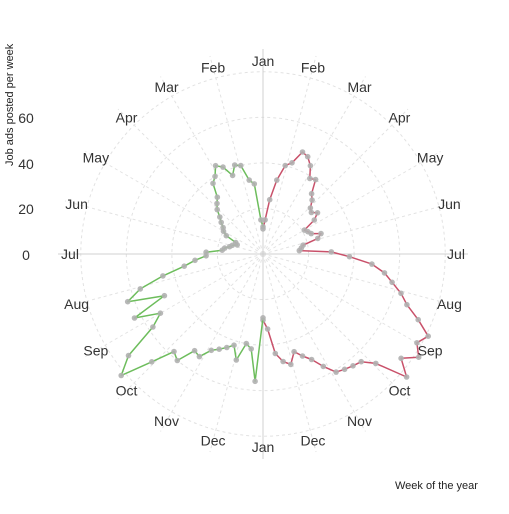  What do you see at coordinates (359, 87) in the screenshot?
I see `month-tick-label: Mar` at bounding box center [359, 87].